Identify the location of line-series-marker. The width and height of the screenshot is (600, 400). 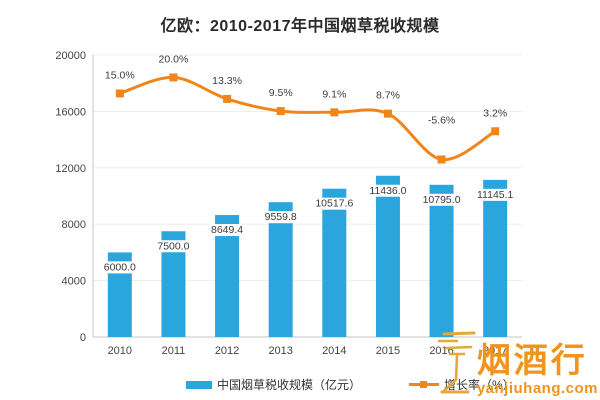
(424, 384).